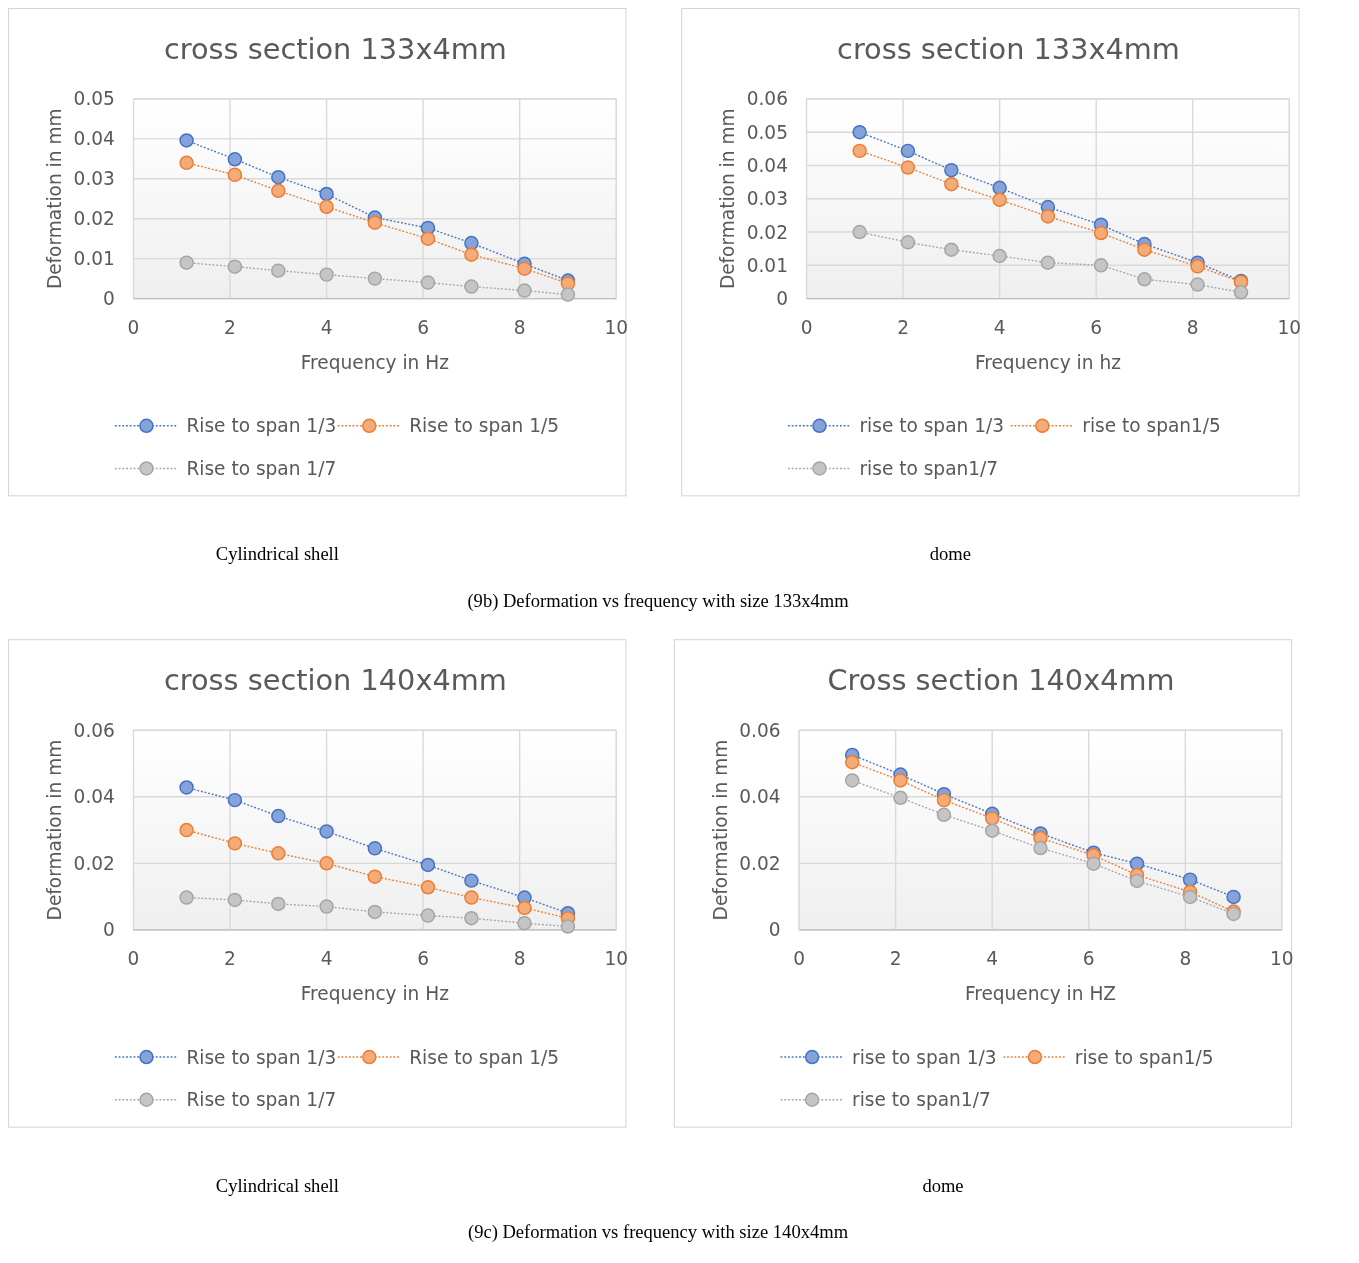 Image resolution: width=1359 pixels, height=1263 pixels. Describe the element at coordinates (1040, 994) in the screenshot. I see `x-axis-title: Frequency in HZ` at that location.